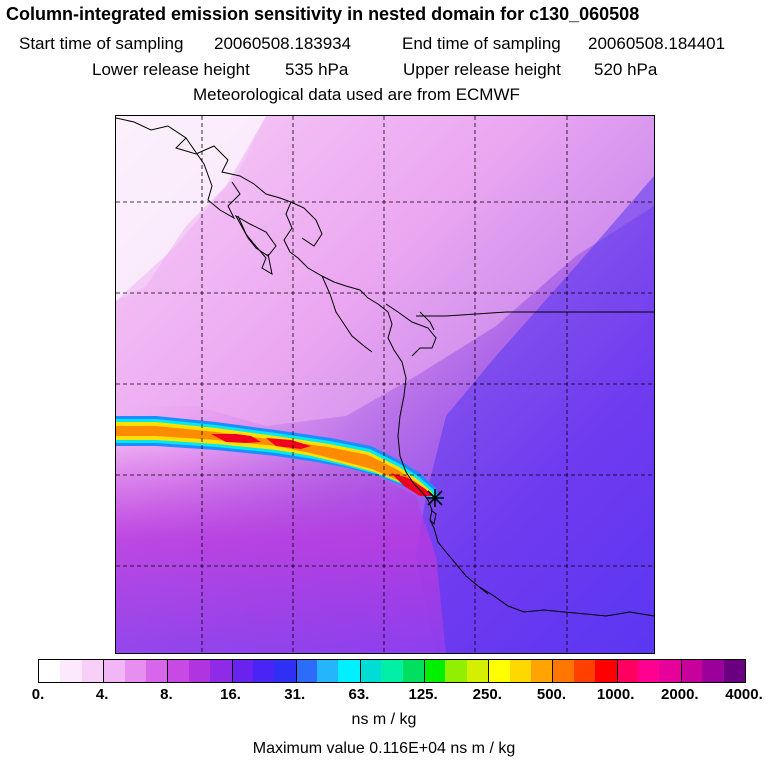  I want to click on asterisk-marker, so click(435, 498).